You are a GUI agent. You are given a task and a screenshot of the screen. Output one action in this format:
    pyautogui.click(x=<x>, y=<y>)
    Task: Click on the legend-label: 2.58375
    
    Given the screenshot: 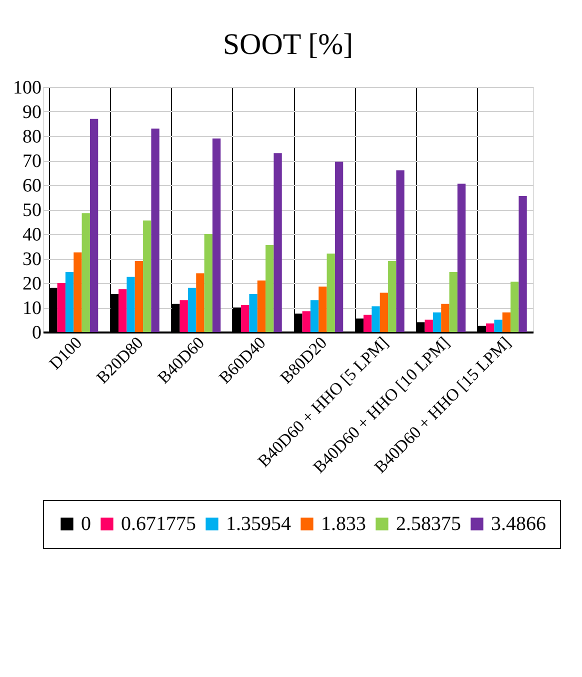 What is the action you would take?
    pyautogui.click(x=428, y=524)
    